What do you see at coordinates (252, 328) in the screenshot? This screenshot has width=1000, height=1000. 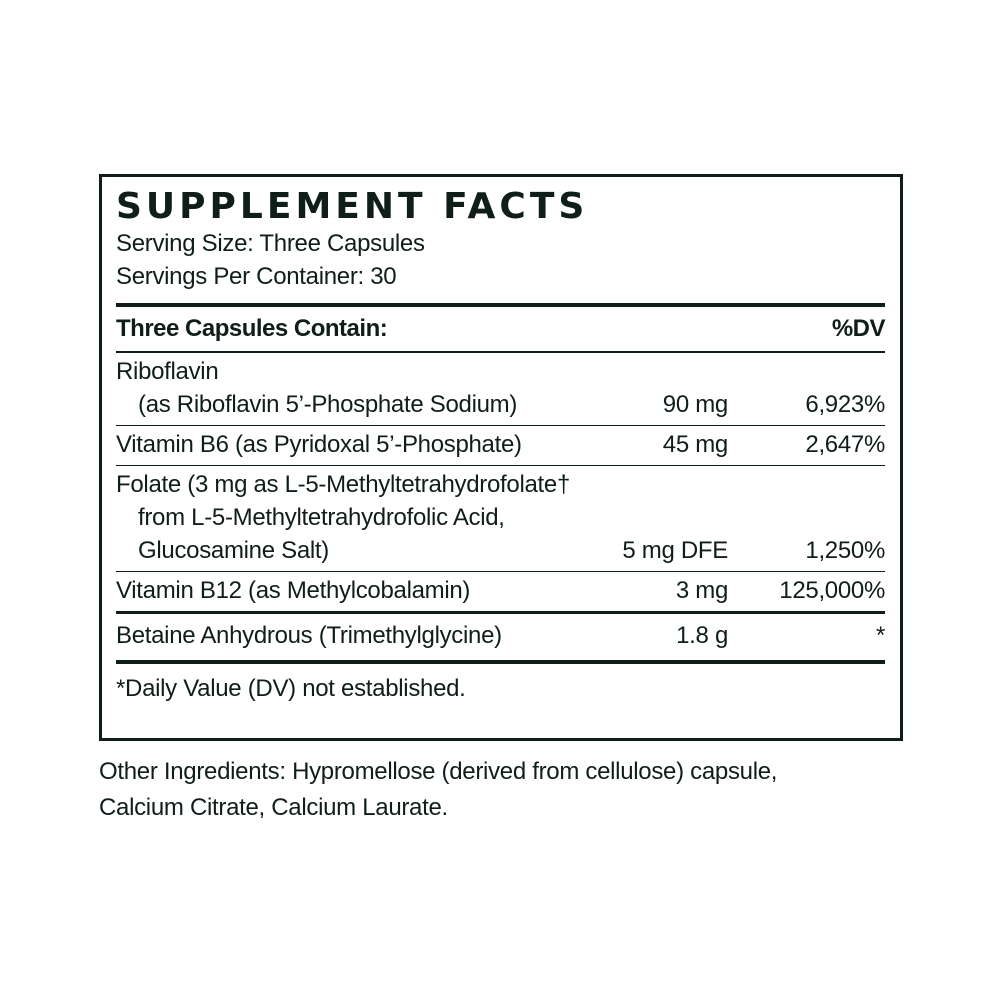 I see `header-label: Three Capsules Contain:` at bounding box center [252, 328].